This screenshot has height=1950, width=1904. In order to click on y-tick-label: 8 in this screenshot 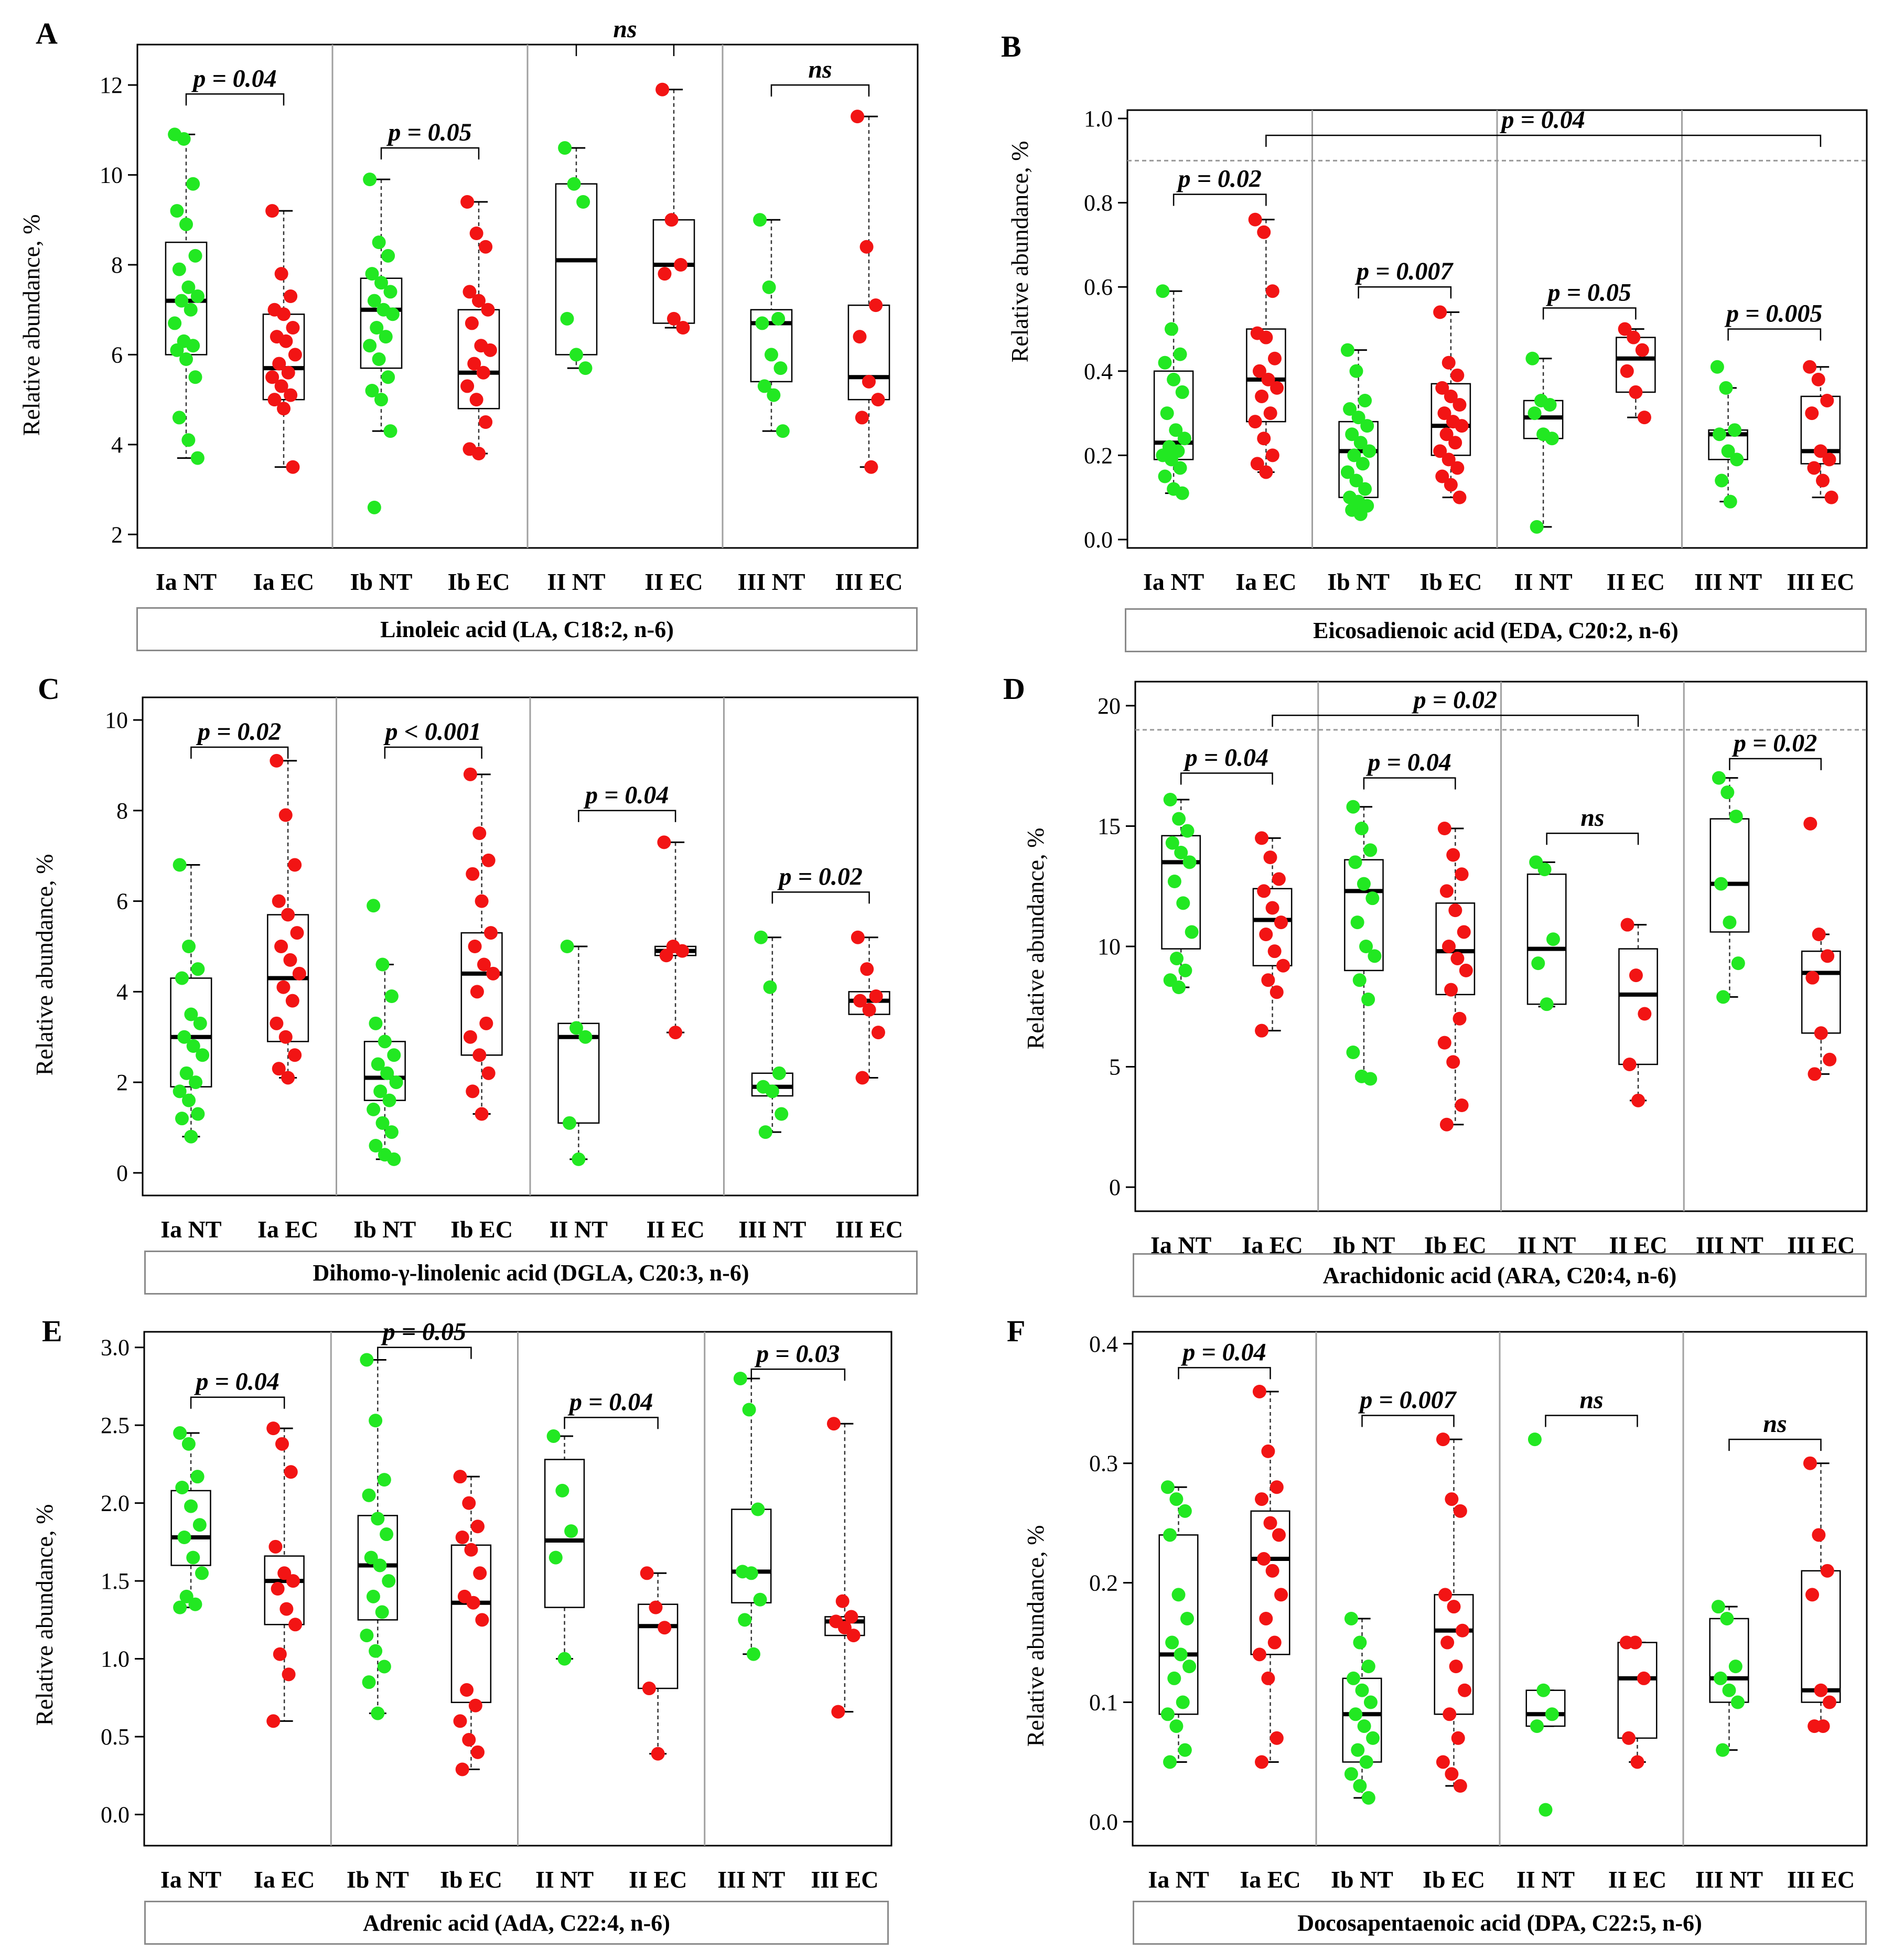, I will do `click(117, 265)`.